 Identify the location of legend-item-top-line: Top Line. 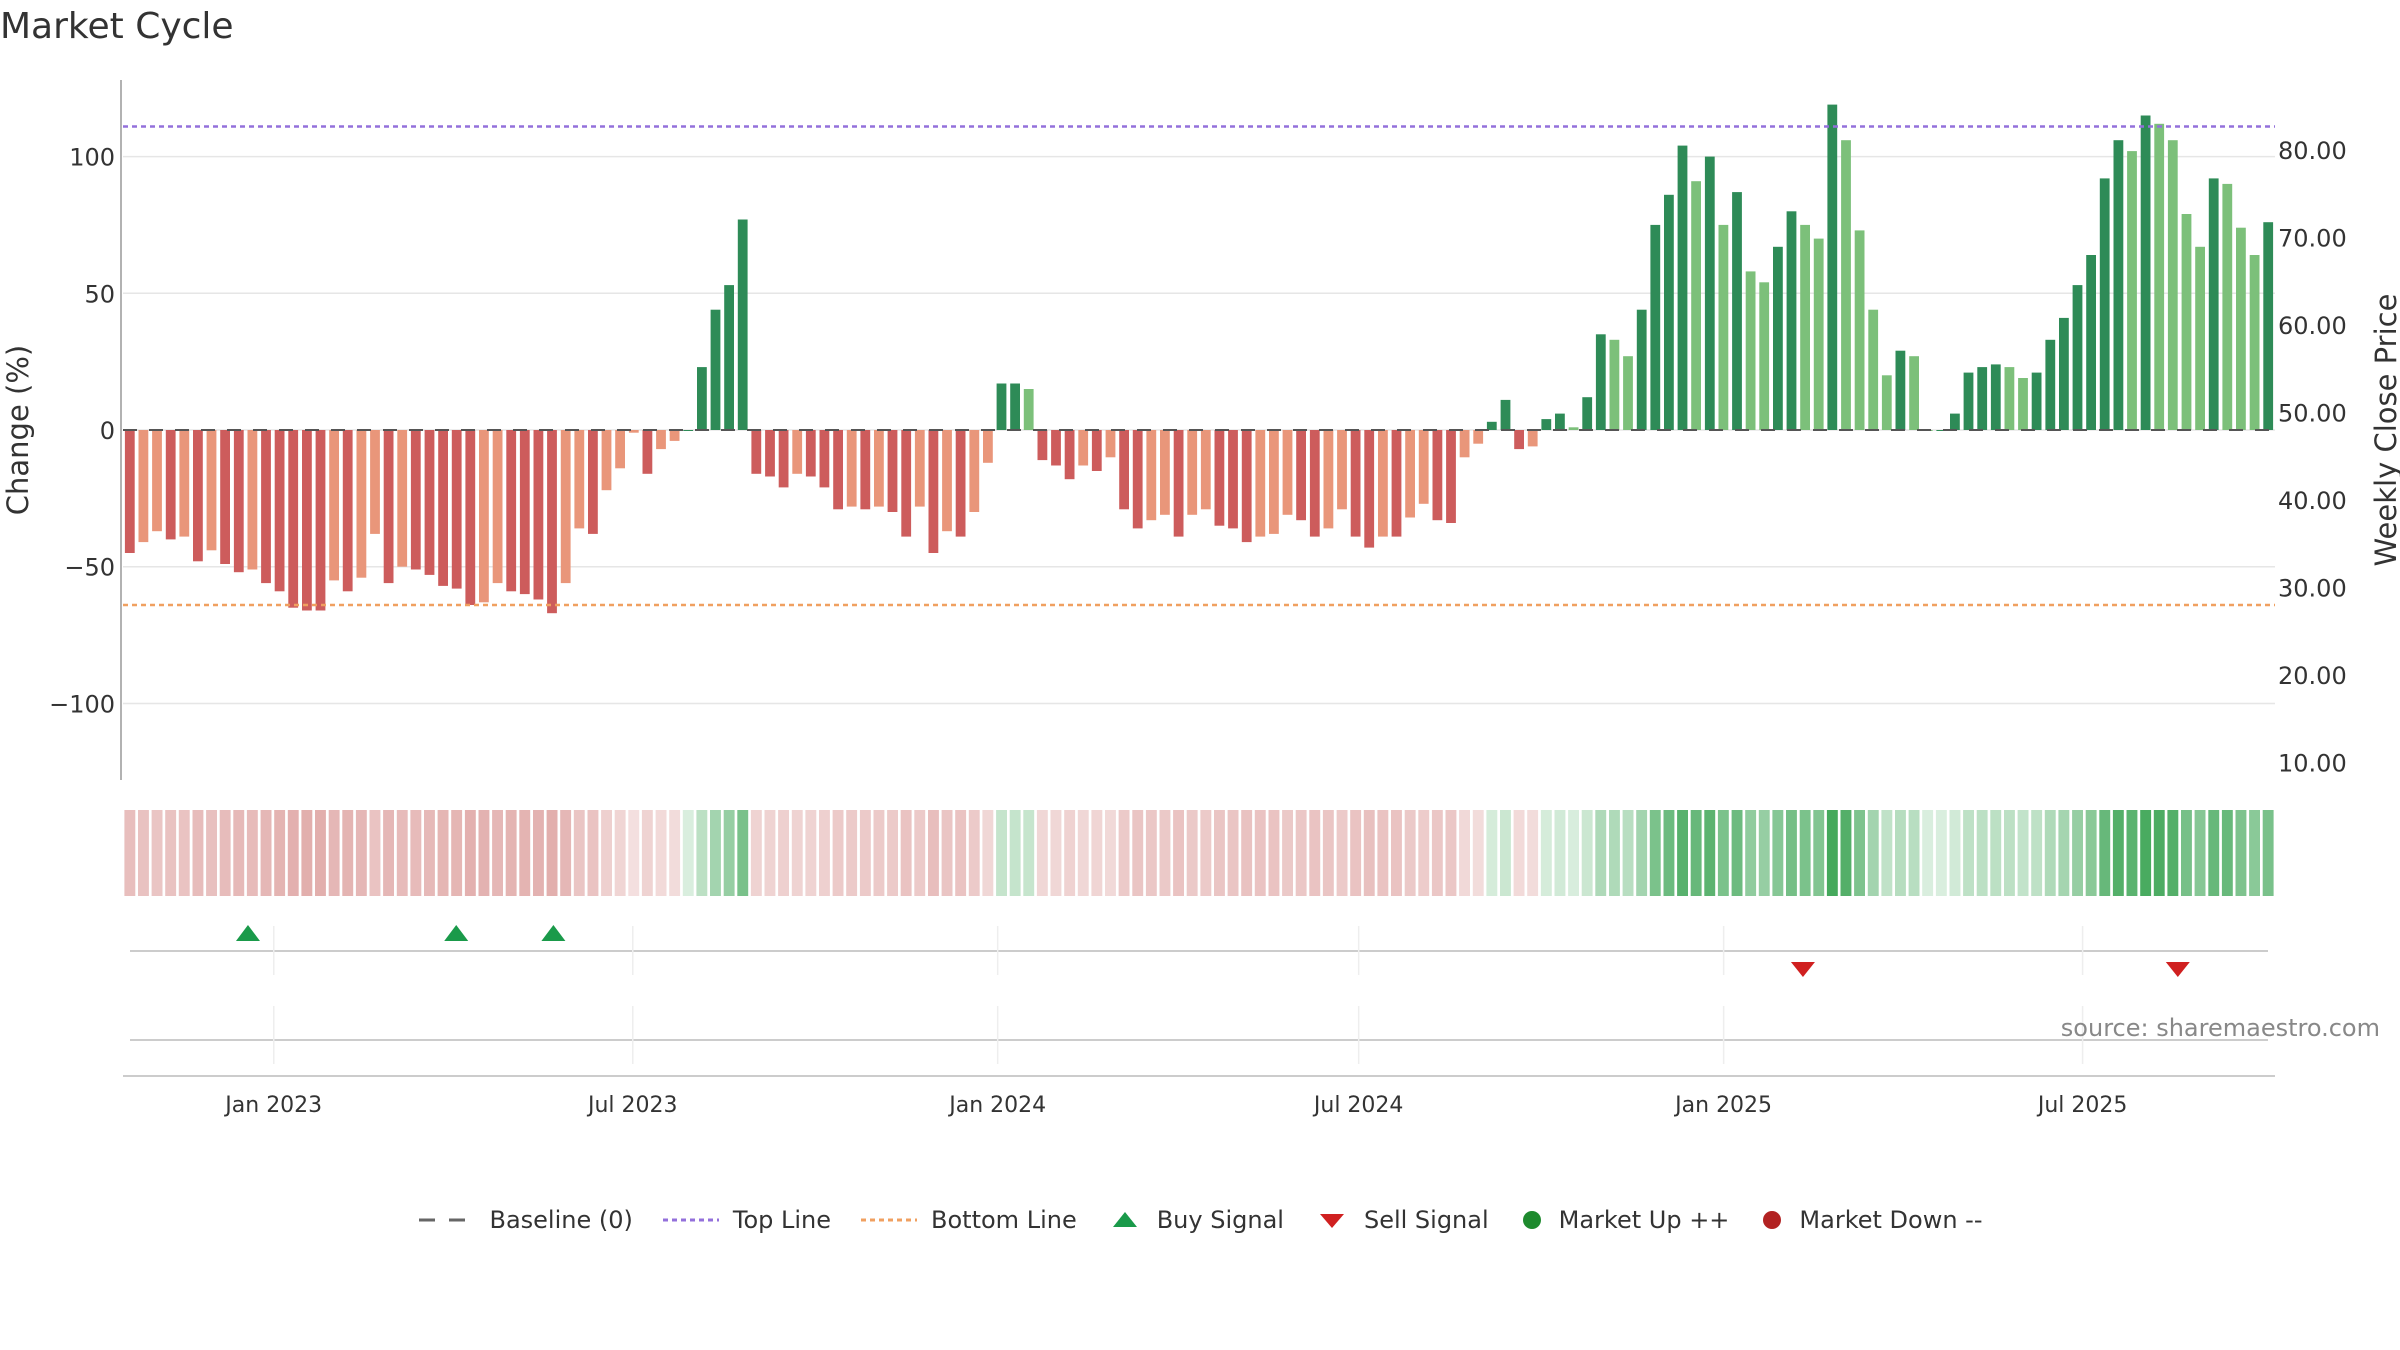
(746, 1220).